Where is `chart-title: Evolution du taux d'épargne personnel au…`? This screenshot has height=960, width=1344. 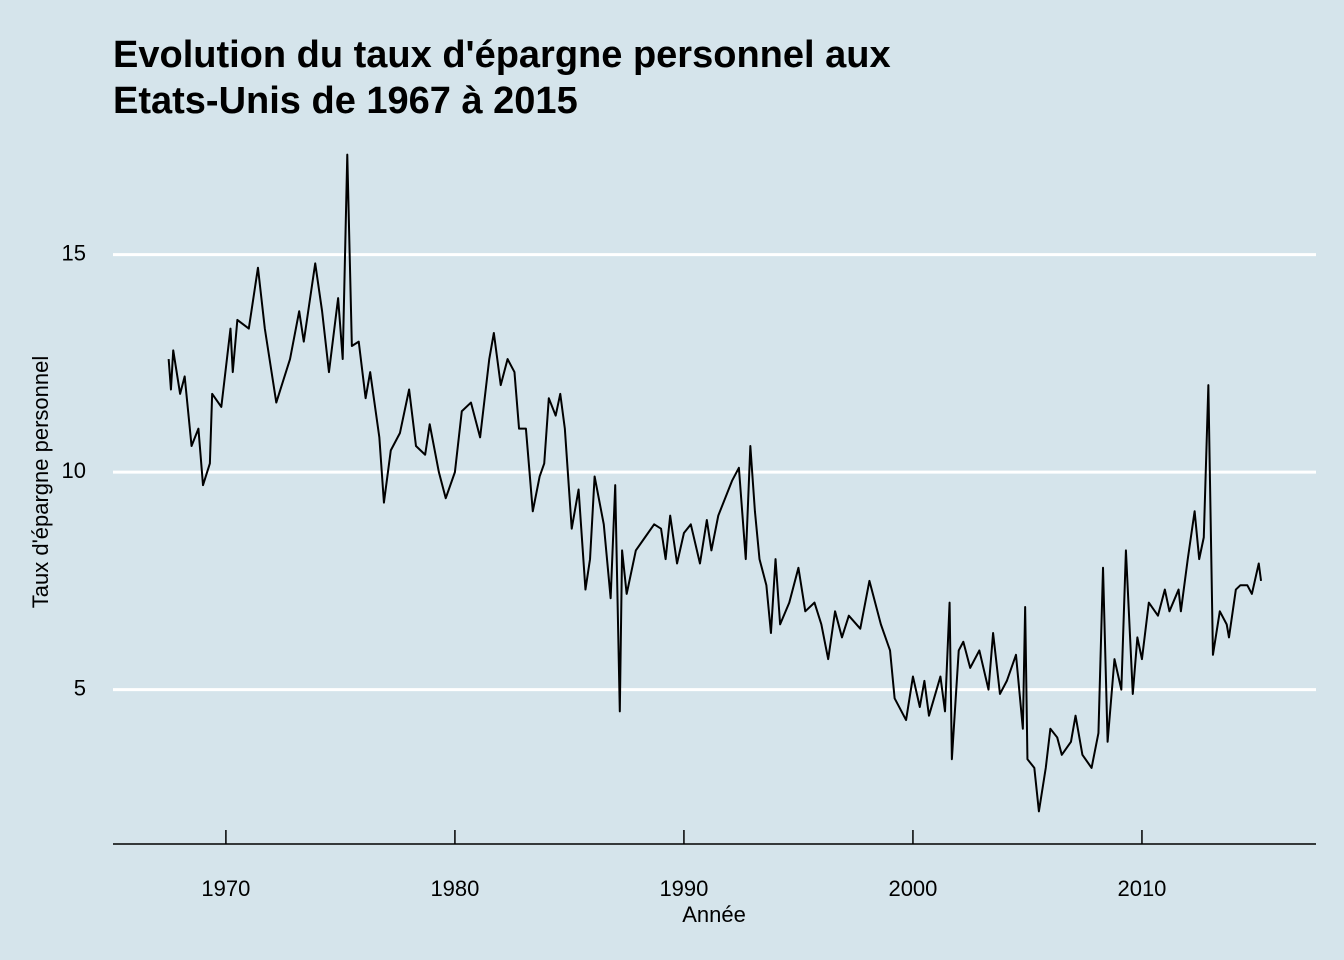
chart-title: Evolution du taux d'épargne personnel au… is located at coordinates (502, 55).